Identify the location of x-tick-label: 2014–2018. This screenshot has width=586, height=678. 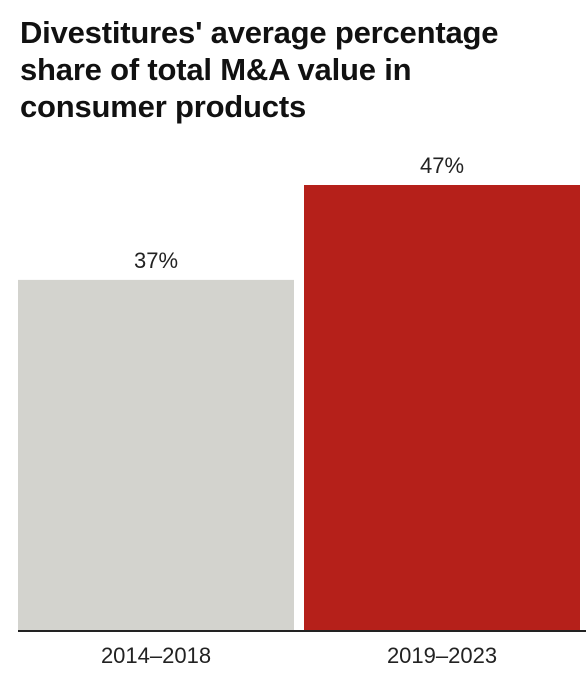
(156, 655).